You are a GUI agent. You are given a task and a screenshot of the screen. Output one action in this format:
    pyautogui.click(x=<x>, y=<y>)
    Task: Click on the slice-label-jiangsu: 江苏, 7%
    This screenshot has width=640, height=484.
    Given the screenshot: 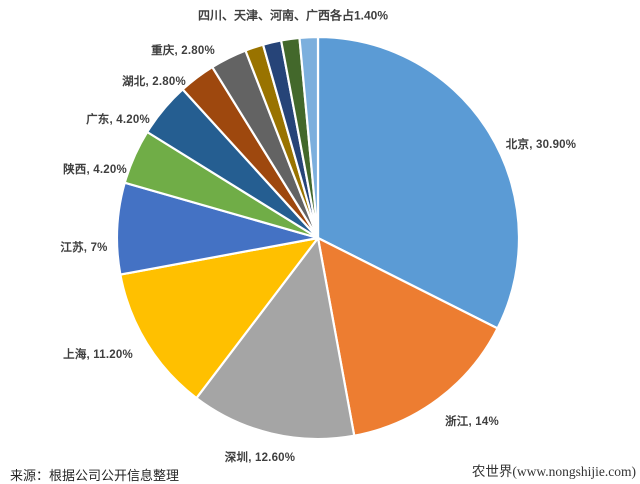 What is the action you would take?
    pyautogui.click(x=84, y=248)
    